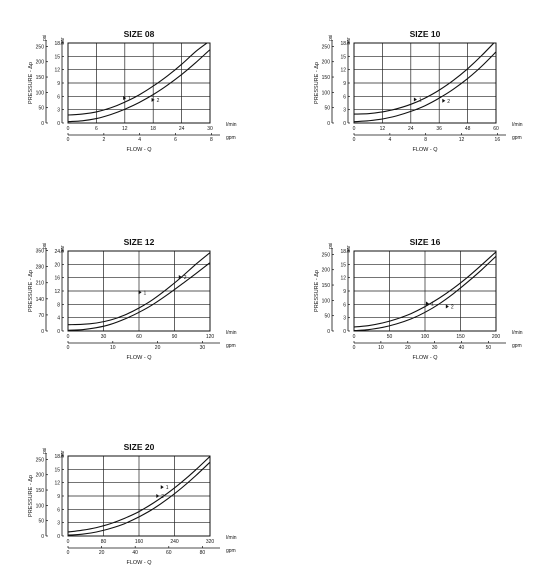  Describe the element at coordinates (169, 553) in the screenshot. I see `gpm-tick-label: 60` at that location.